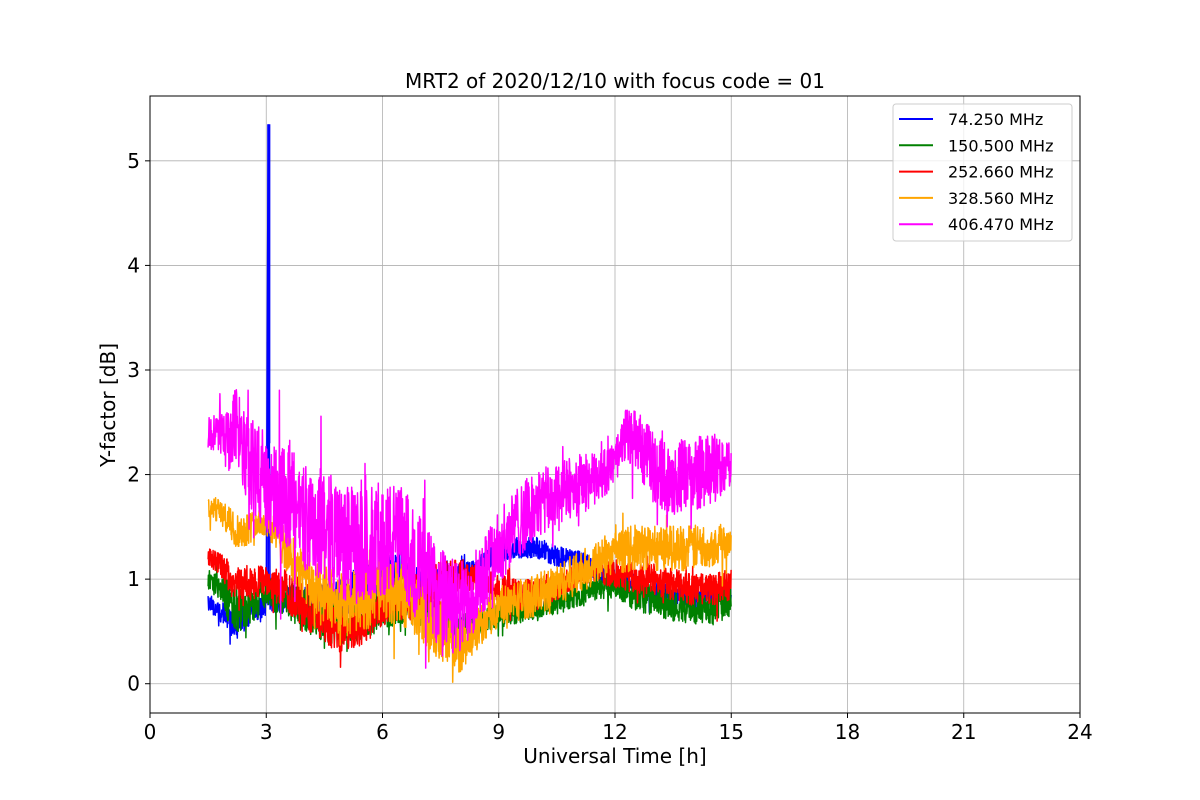 This screenshot has height=800, width=1200. Describe the element at coordinates (1000, 145) in the screenshot. I see `legend-label: 150.500 MHz` at that location.